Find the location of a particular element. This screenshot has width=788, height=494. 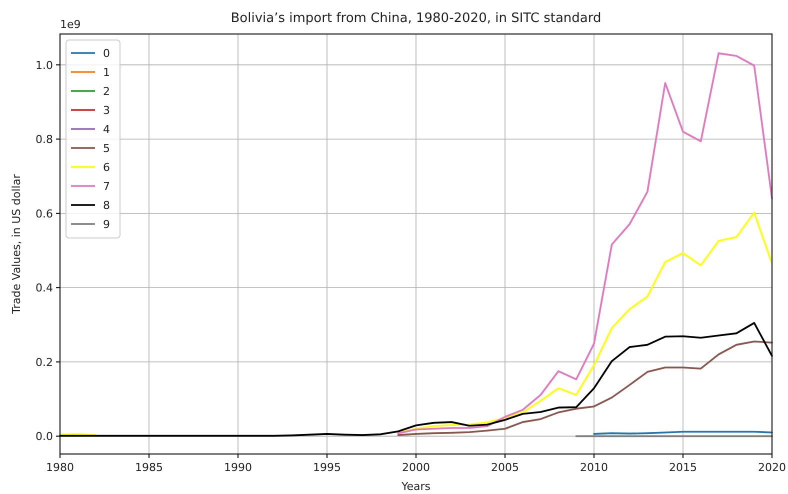

x-tick-label: 2000 is located at coordinates (416, 467).